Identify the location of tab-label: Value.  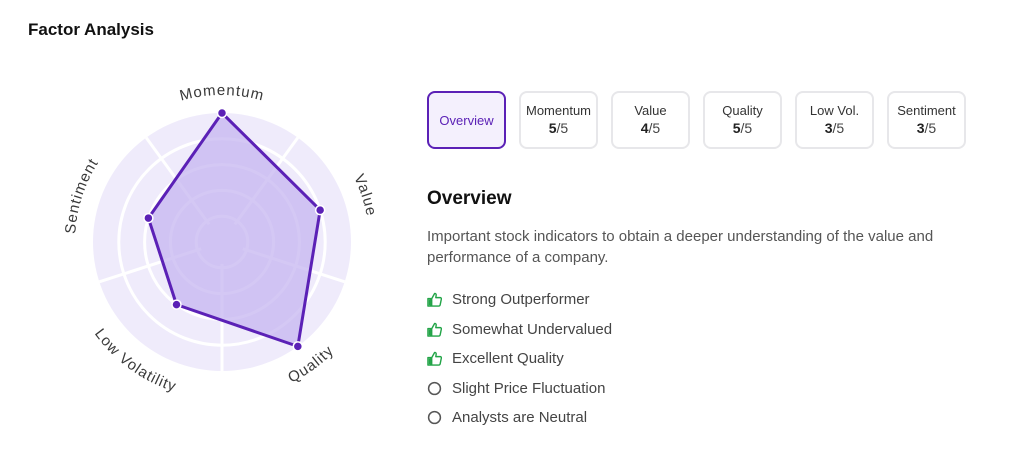
(650, 110).